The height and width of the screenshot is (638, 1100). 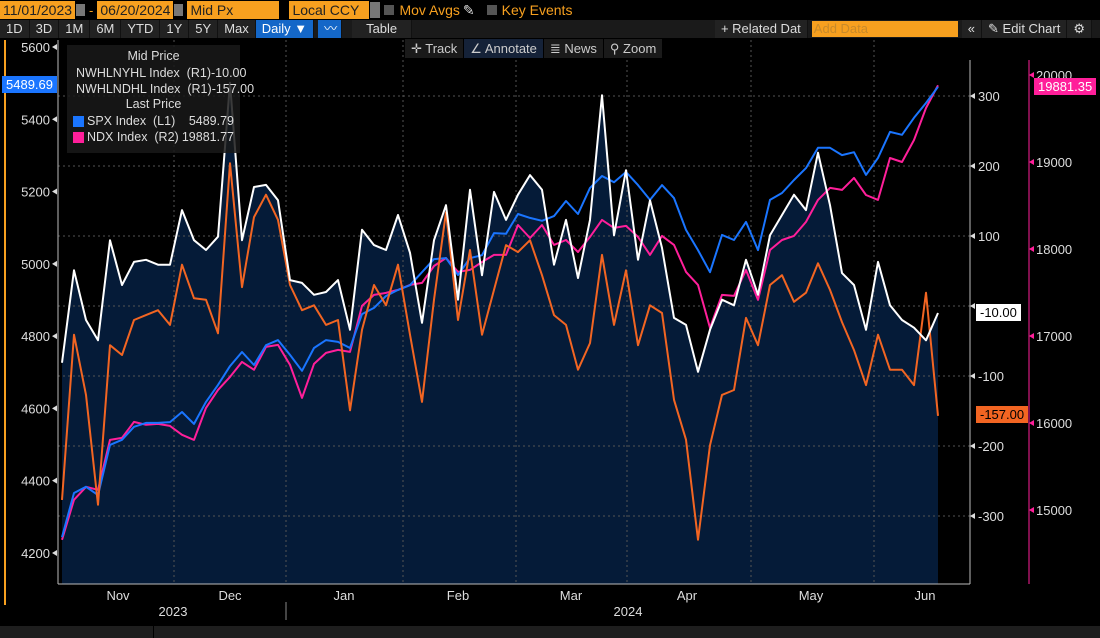 I want to click on chevron-down-icon, so click(x=375, y=10).